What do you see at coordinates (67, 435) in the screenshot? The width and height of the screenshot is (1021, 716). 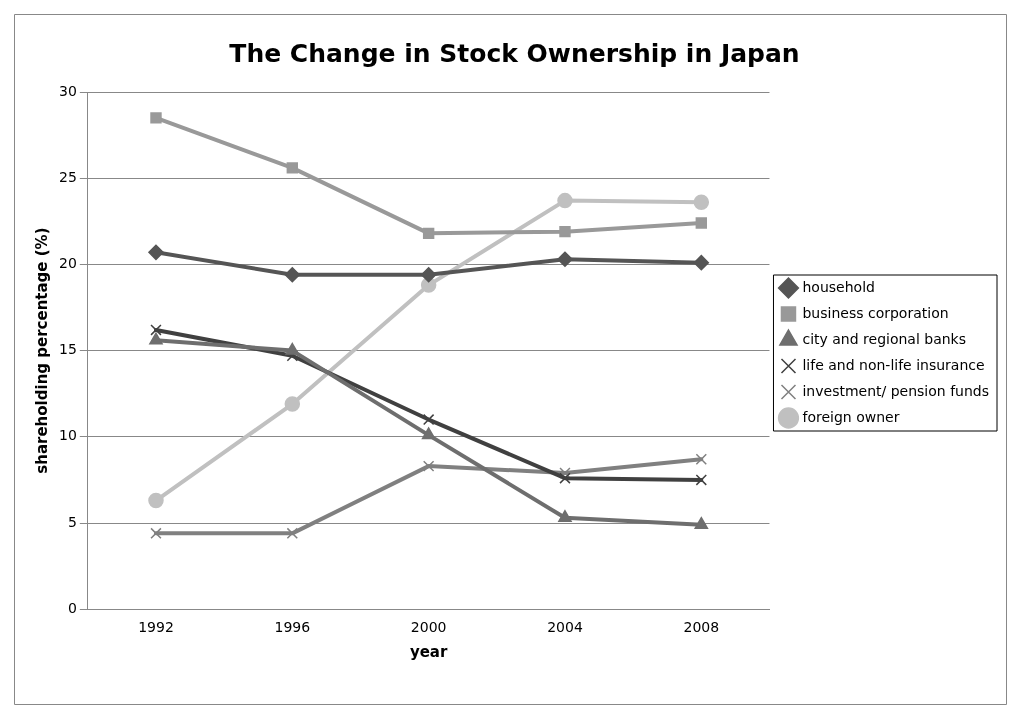 I see `y-tick-label: 10` at bounding box center [67, 435].